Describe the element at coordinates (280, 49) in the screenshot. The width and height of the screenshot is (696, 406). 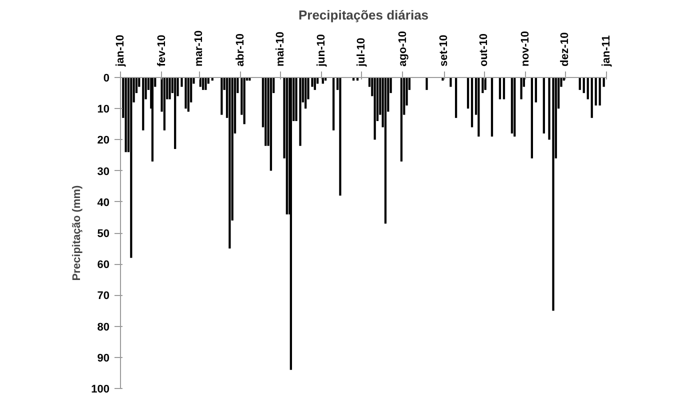
I see `x-tick-label: mai-10` at that location.